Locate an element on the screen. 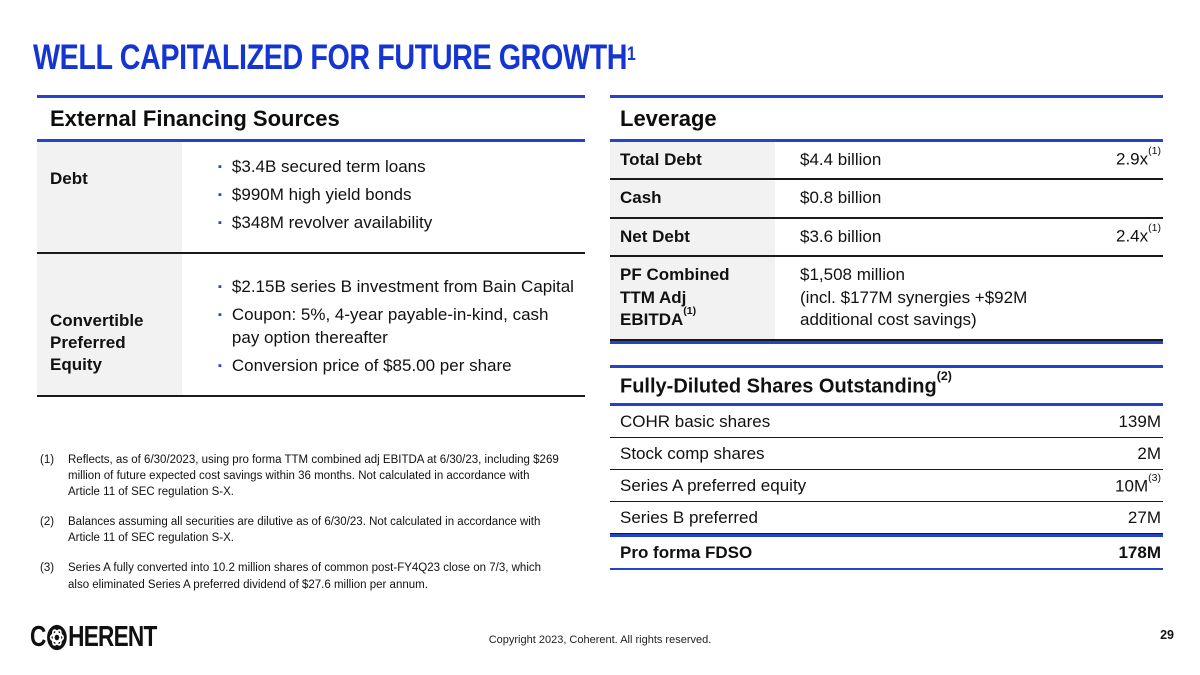 This screenshot has width=1200, height=675. coherent-logo: C HERENT is located at coordinates (93, 637).